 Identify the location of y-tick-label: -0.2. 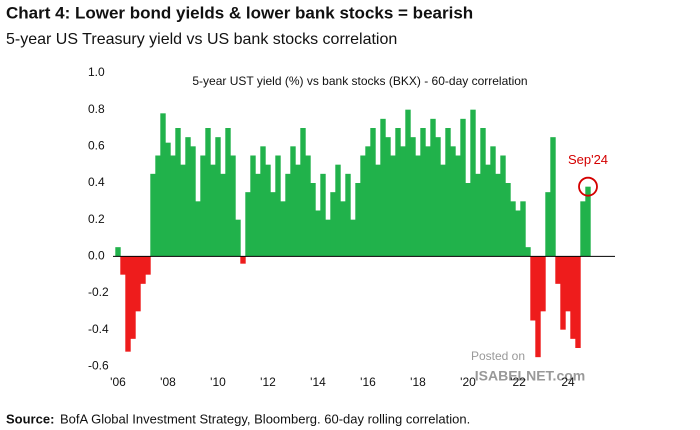
(98, 292).